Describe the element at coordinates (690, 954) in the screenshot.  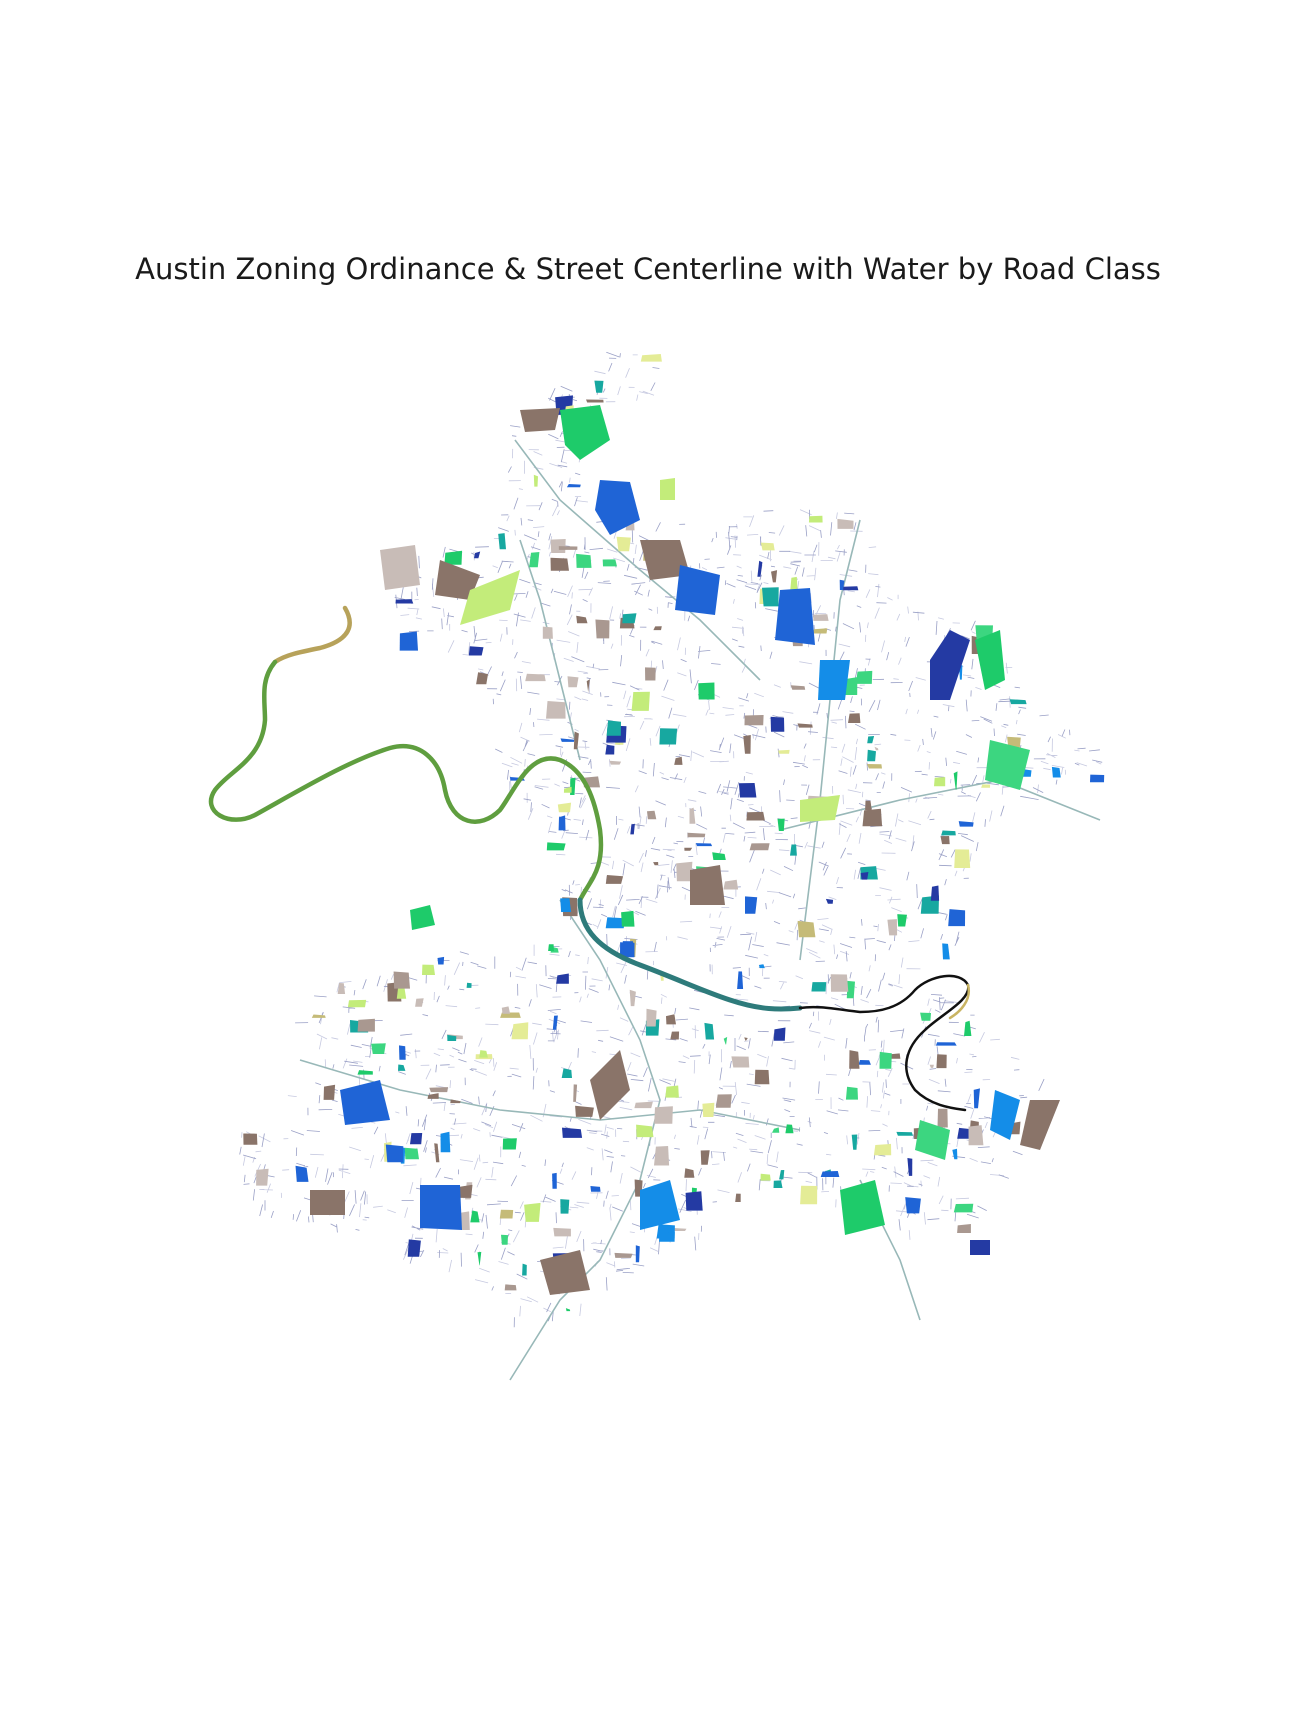
I see `river-lady-bird-lake` at that location.